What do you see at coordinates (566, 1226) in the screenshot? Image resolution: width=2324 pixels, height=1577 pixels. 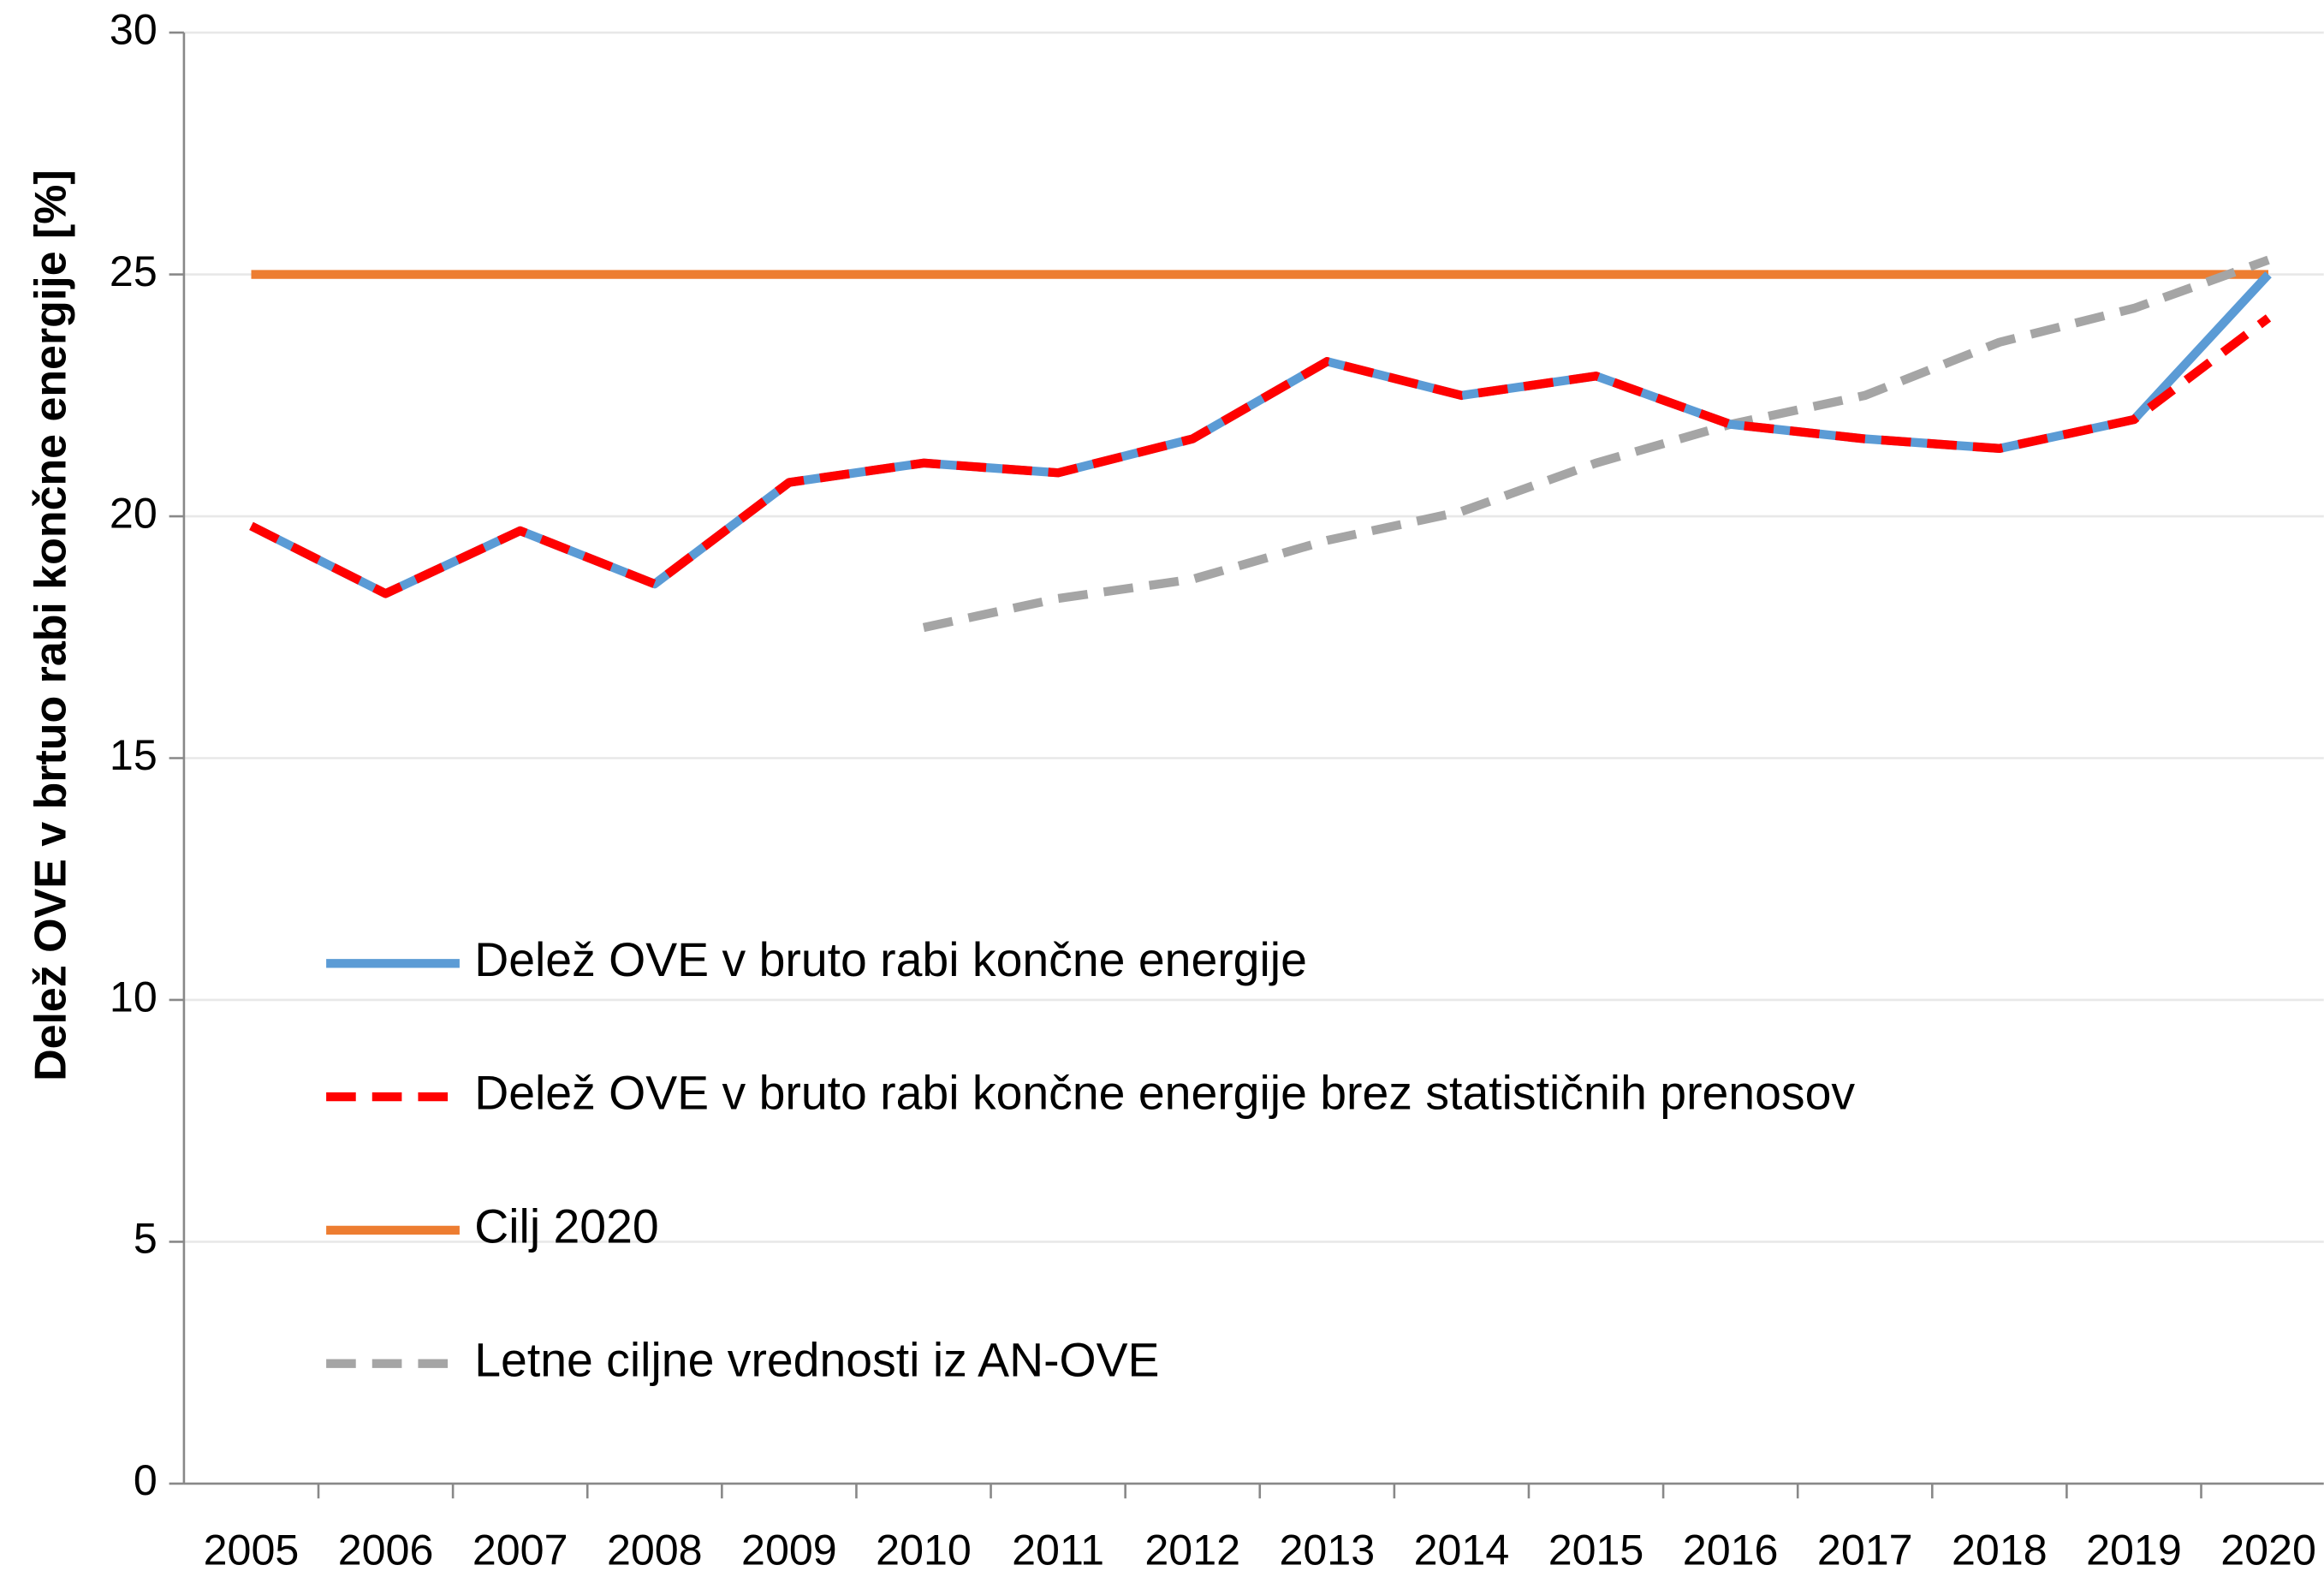 I see `legend-label: Cilj 2020` at bounding box center [566, 1226].